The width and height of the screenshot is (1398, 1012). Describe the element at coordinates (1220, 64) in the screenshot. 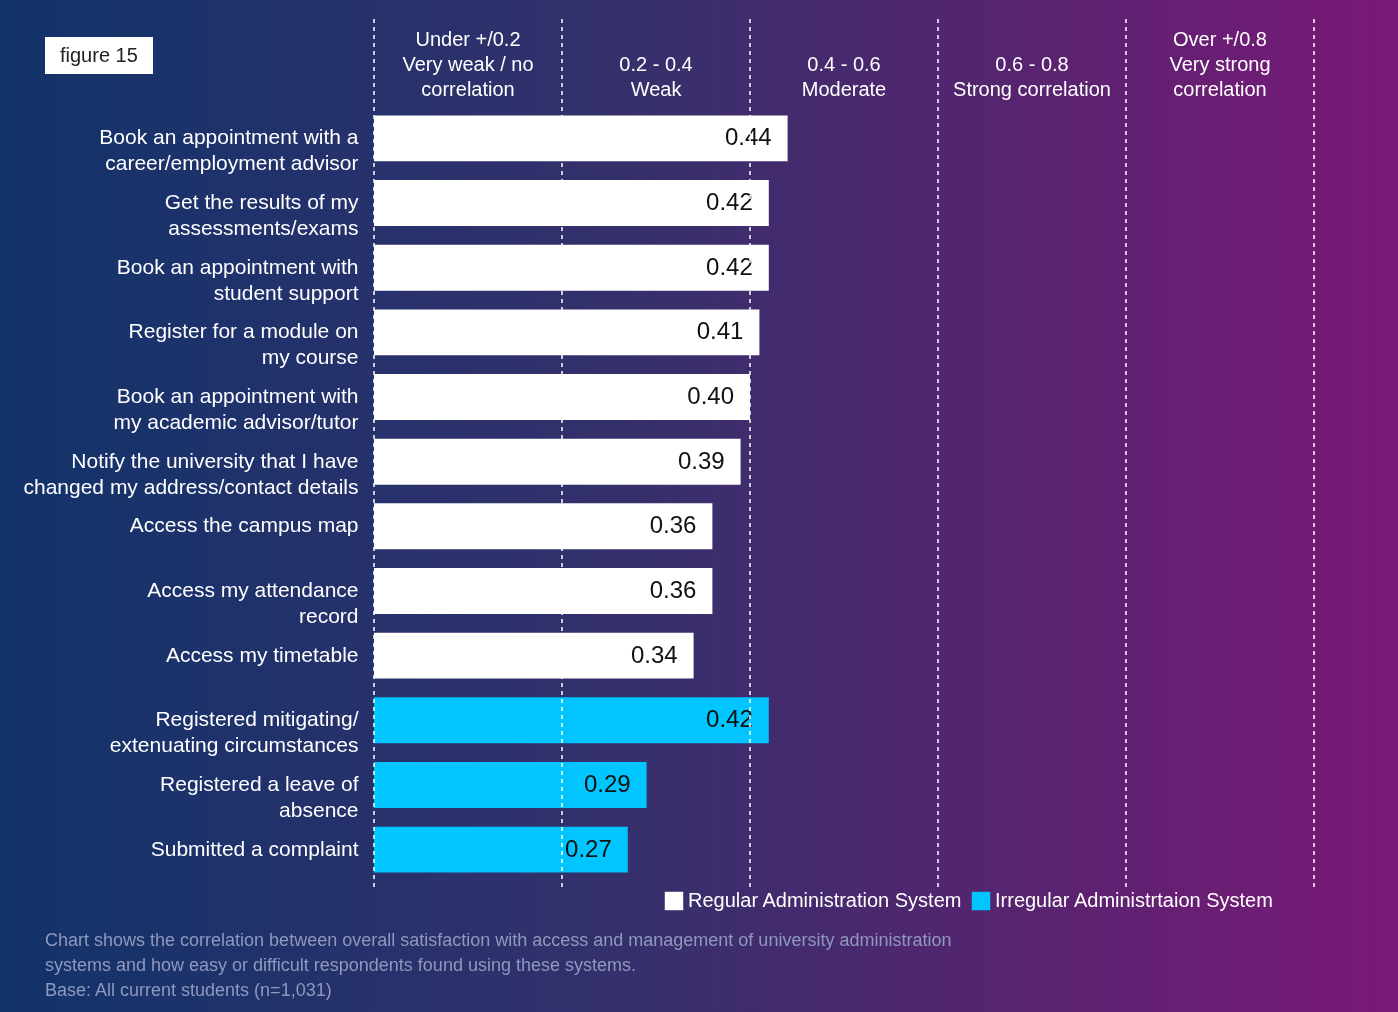

I see `text: Over +/0.8 Very strong correlation` at that location.